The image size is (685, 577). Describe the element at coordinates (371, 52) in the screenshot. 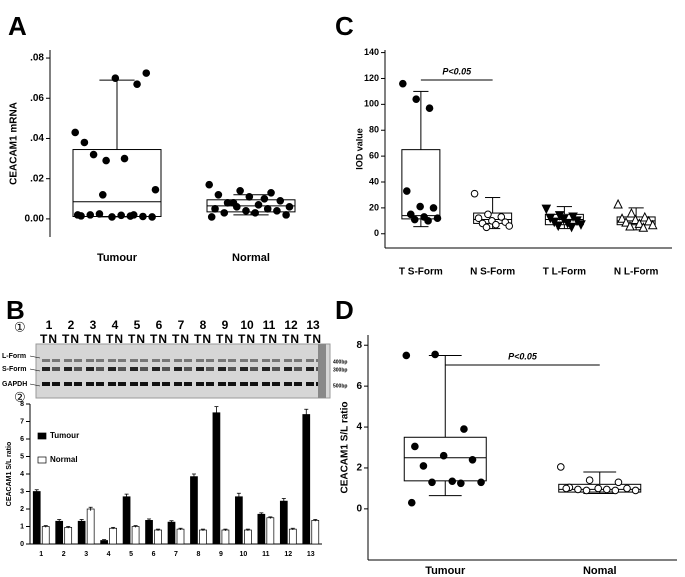

I see `y-tick-label: 140` at that location.